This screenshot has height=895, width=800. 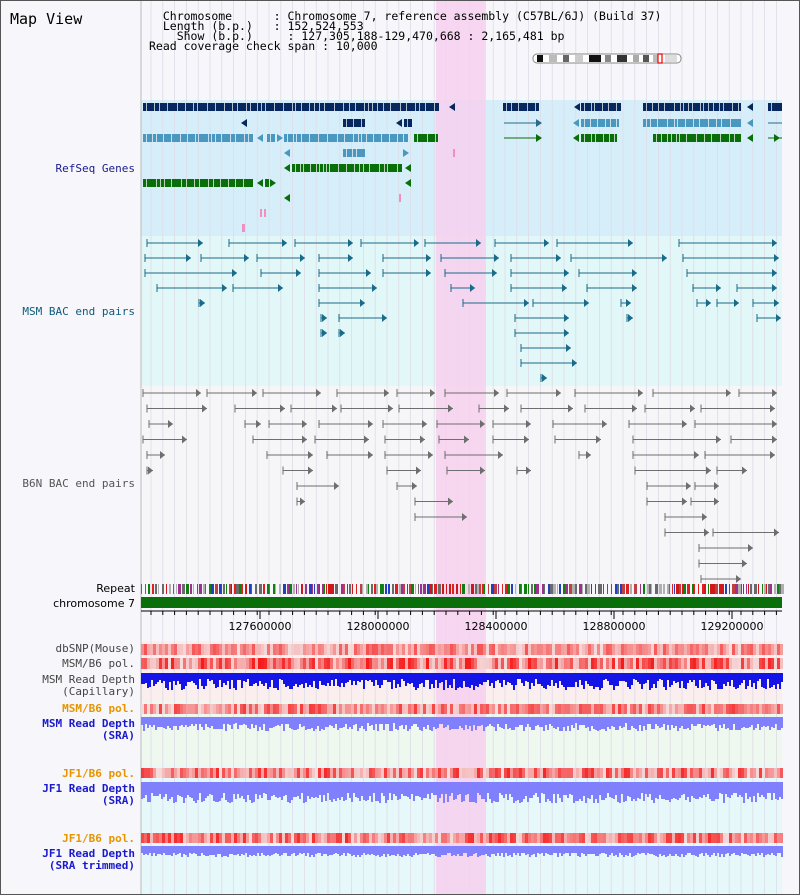 I want to click on chromosome-key-text: Chromosome, so click(x=197, y=16).